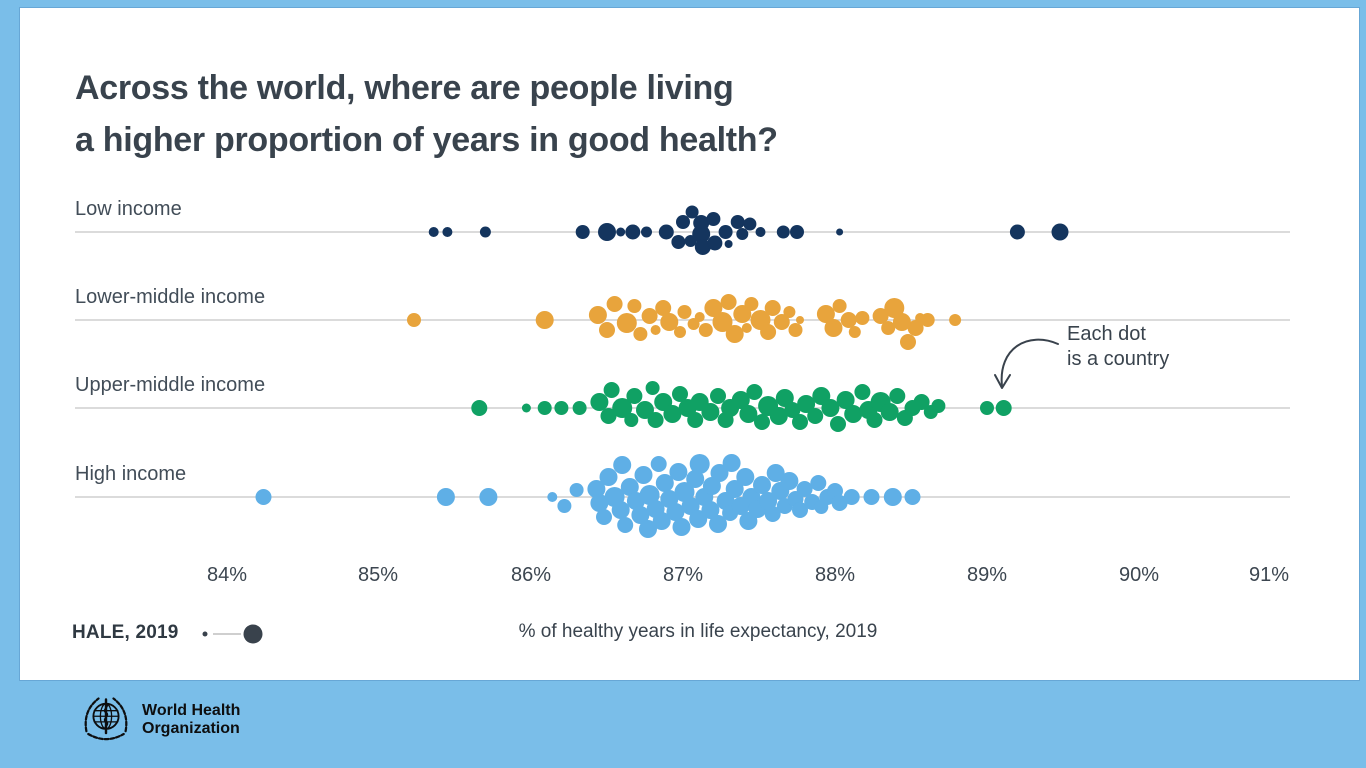  What do you see at coordinates (191, 710) in the screenshot?
I see `who-wordmark-line1: World Health` at bounding box center [191, 710].